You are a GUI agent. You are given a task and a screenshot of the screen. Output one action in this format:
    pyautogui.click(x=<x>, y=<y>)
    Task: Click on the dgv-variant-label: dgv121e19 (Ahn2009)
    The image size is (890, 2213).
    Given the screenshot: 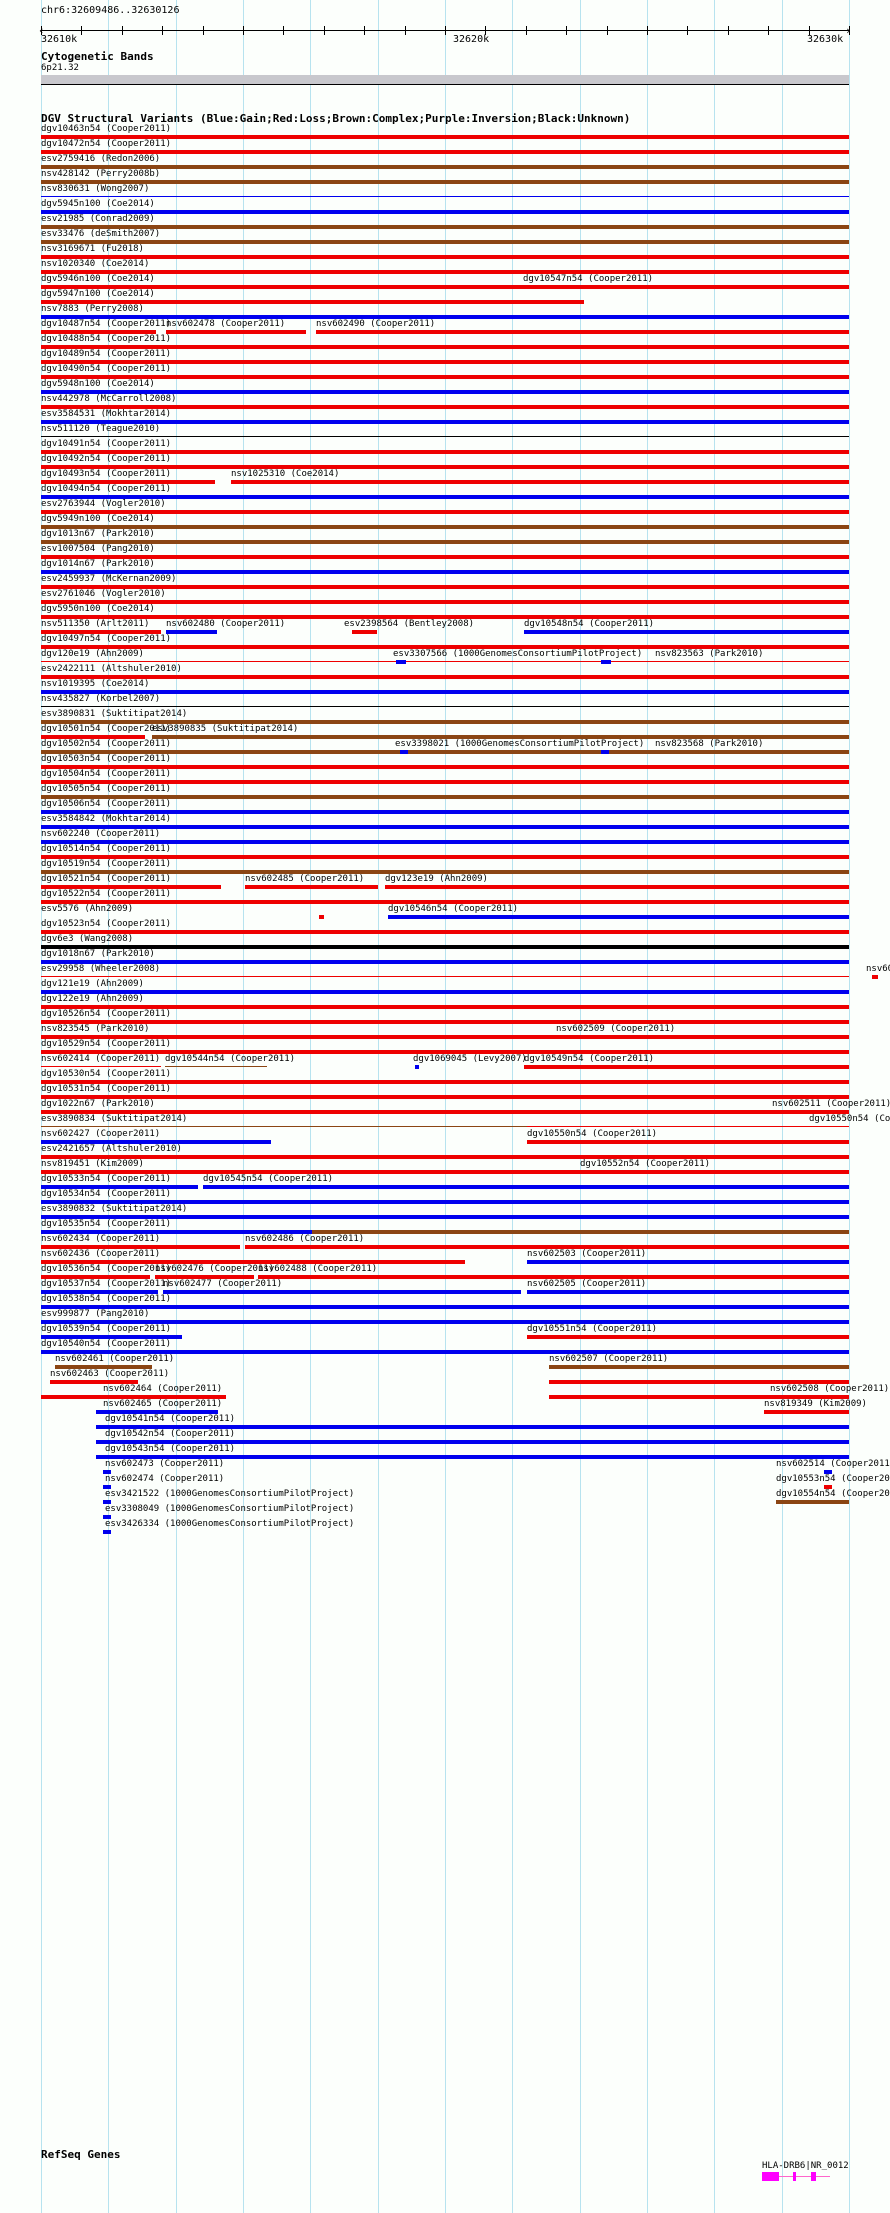 What is the action you would take?
    pyautogui.click(x=92, y=984)
    